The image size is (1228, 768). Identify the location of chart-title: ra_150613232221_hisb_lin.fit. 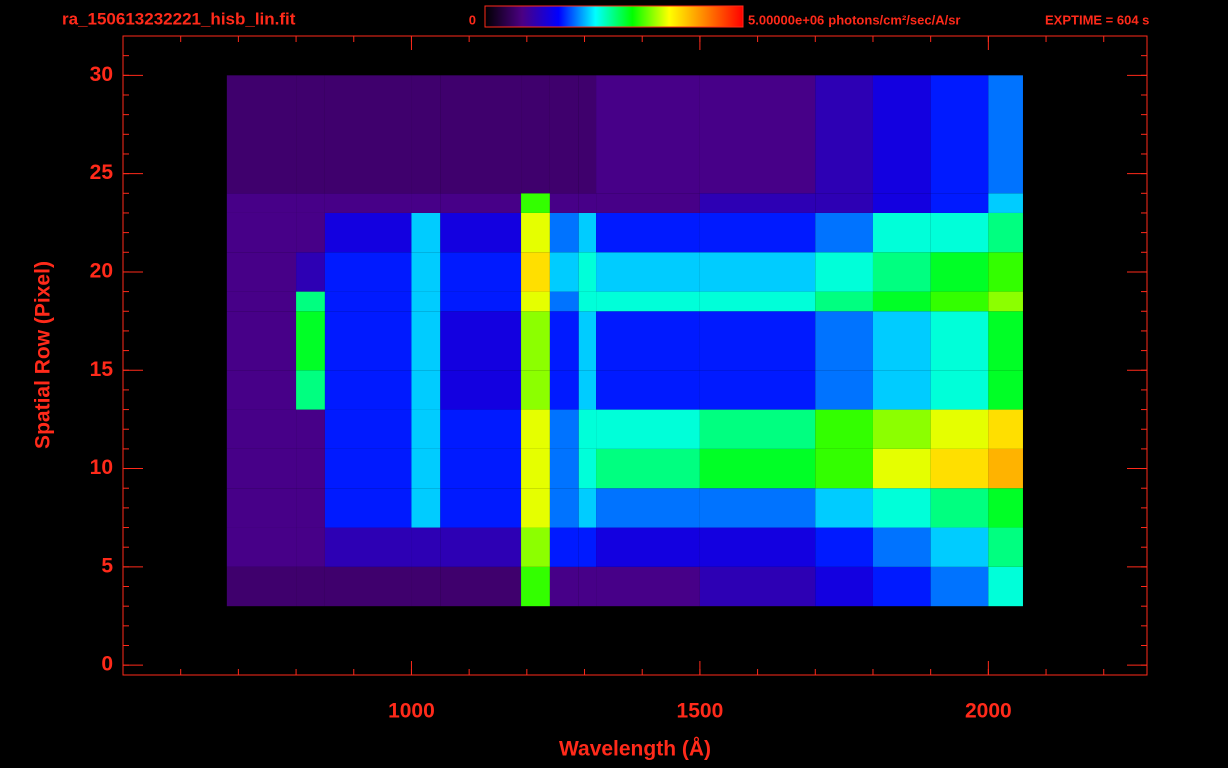
(179, 18).